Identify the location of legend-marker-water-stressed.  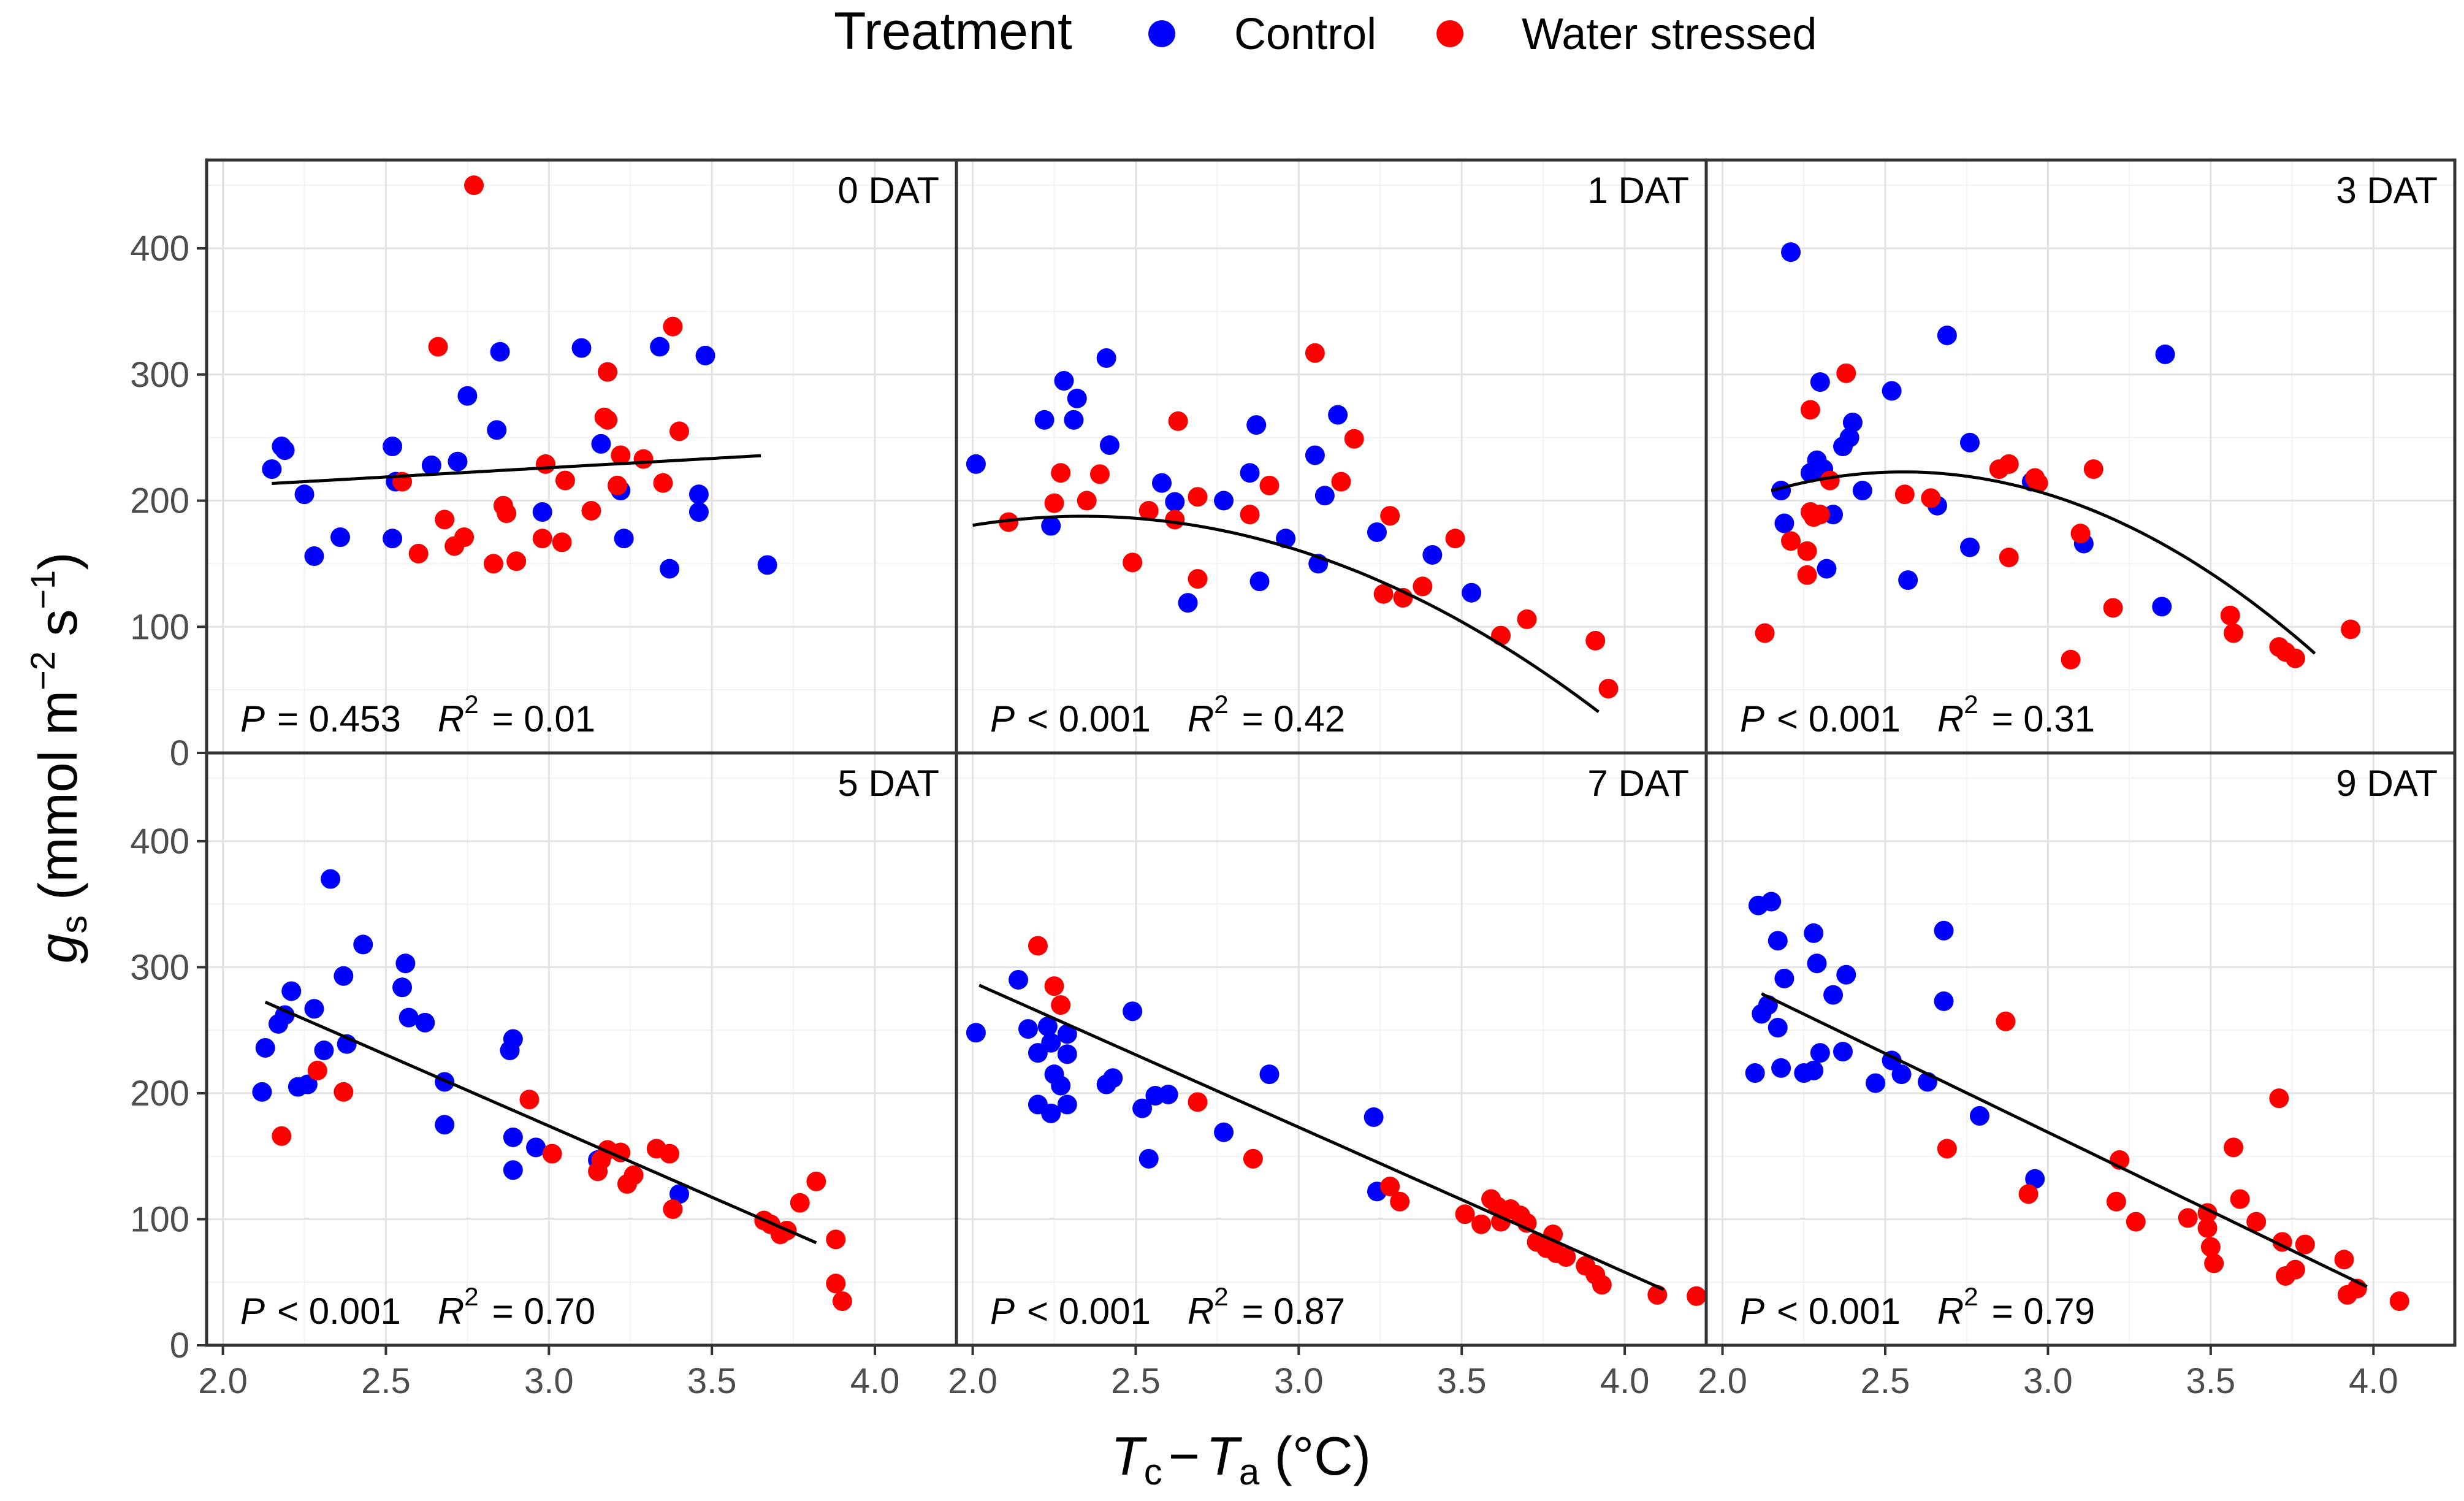
(1449, 33).